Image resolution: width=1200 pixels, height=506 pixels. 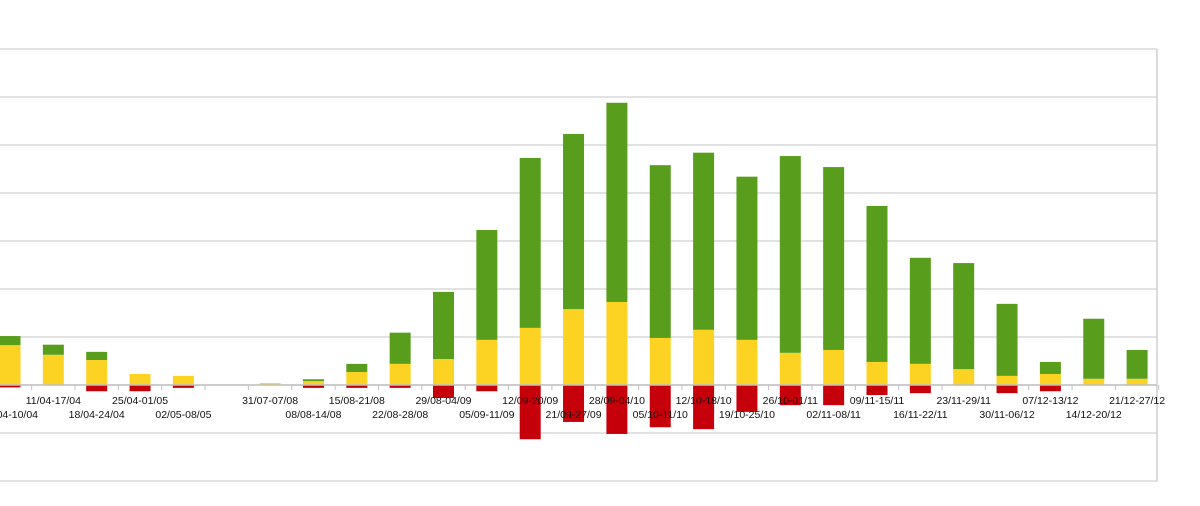 I want to click on x-tick-label: 23/11-29/11, so click(x=963, y=401).